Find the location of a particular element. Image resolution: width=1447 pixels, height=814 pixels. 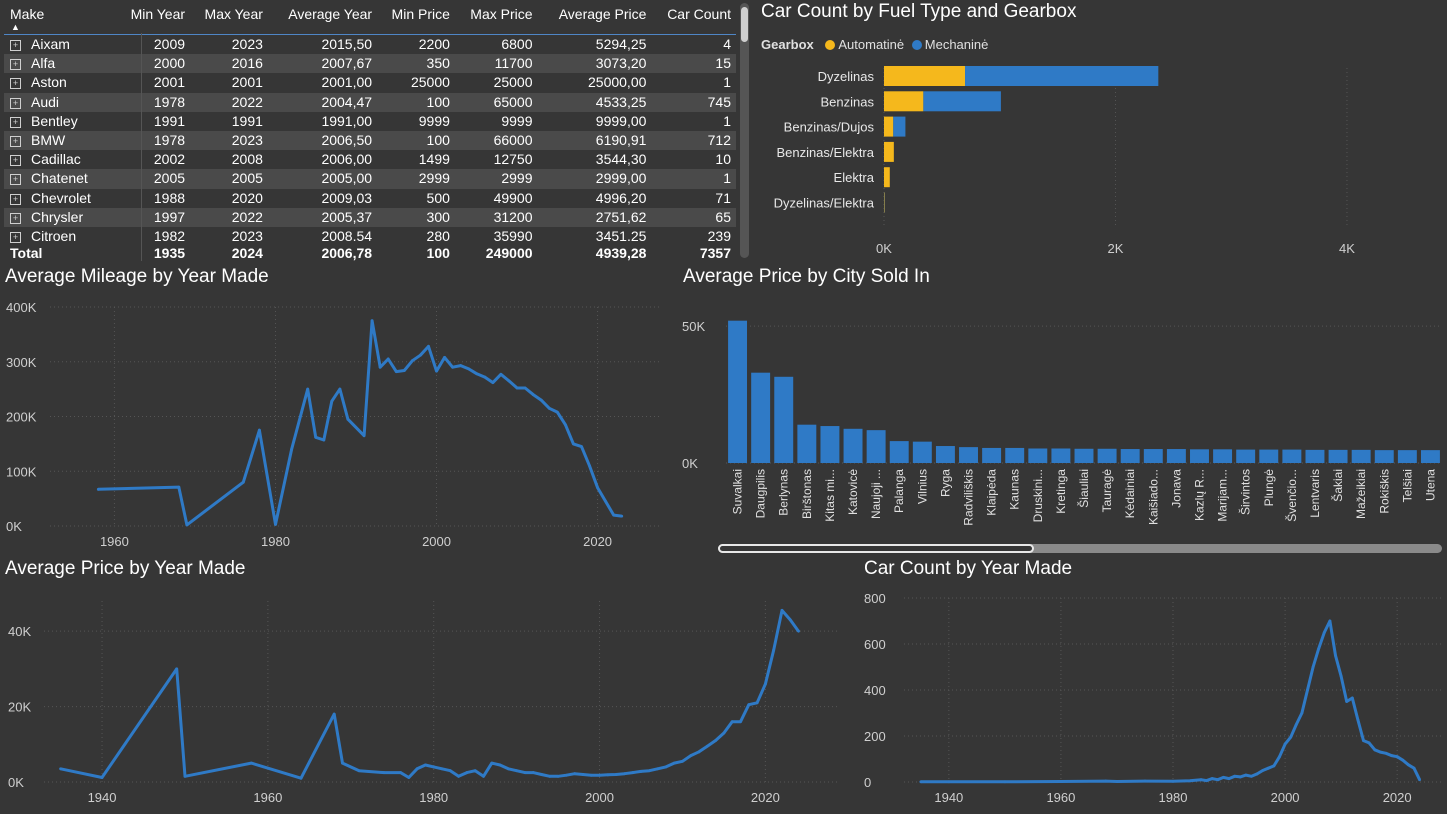

category-label: Rokiškis is located at coordinates (1384, 491).